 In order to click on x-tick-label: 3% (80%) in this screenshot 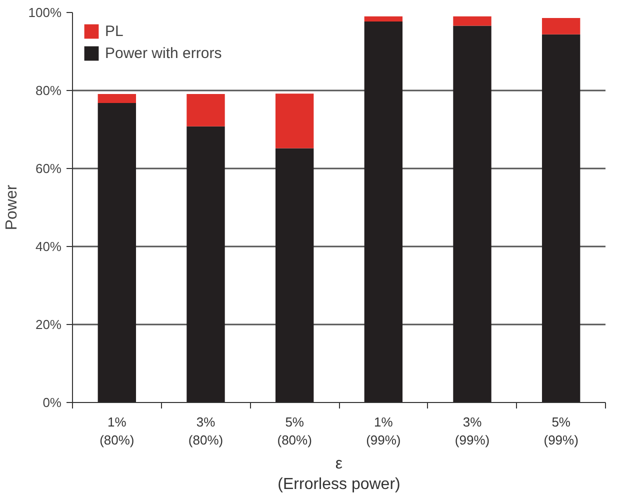, I will do `click(206, 431)`.